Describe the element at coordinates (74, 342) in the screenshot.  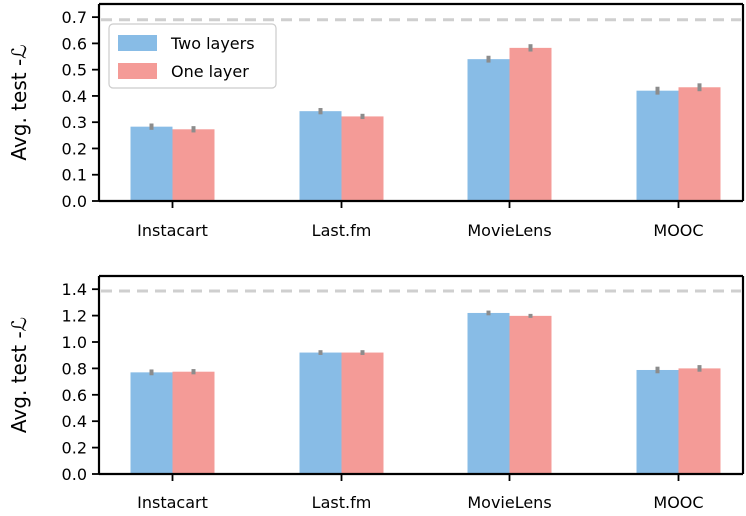
I see `y-tick-label: 1.0` at that location.